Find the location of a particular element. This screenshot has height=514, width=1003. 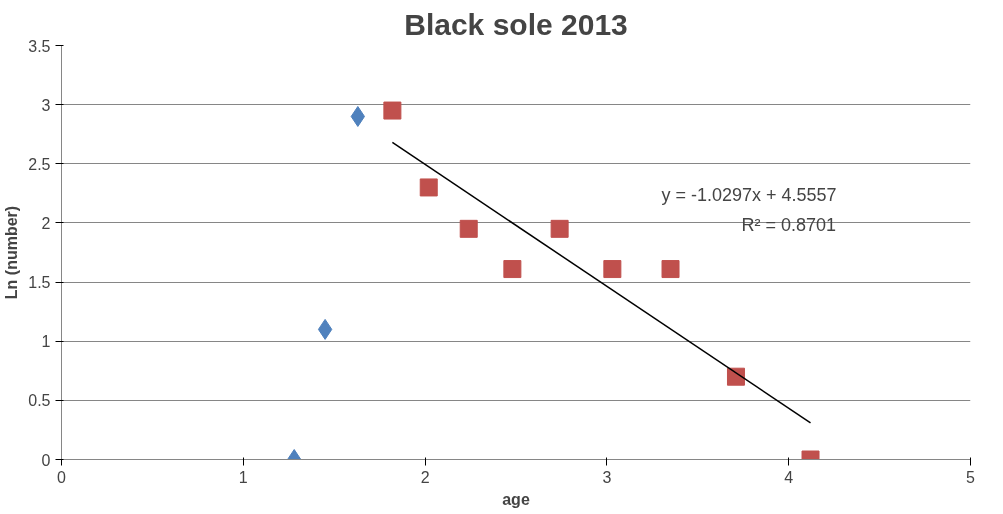

x-tick-label: 0 is located at coordinates (62, 477).